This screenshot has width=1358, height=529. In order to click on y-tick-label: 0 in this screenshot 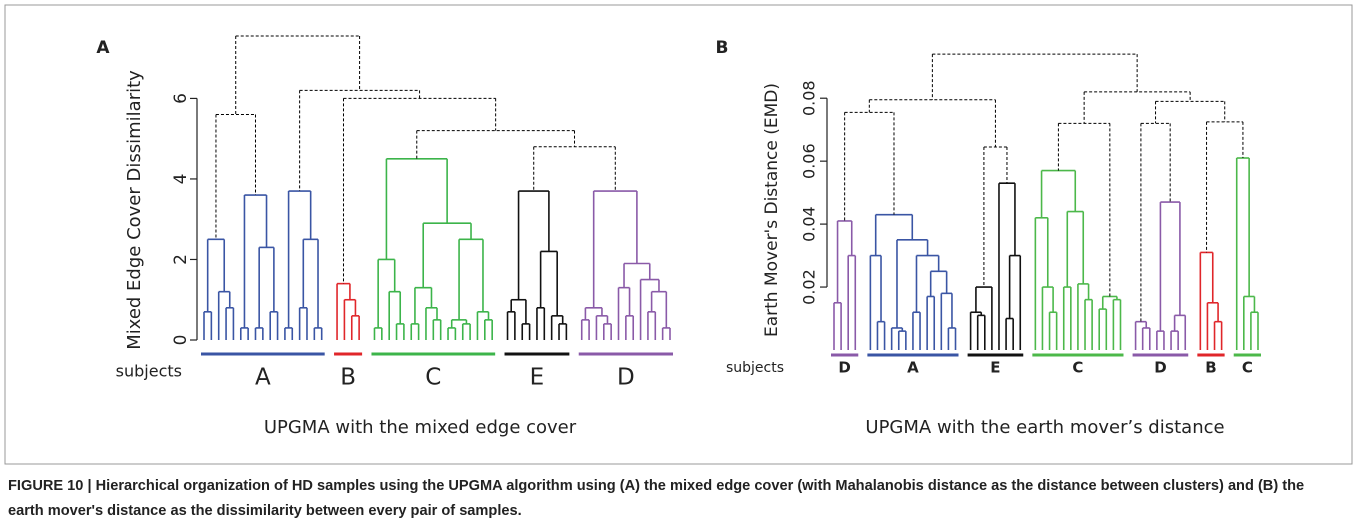, I will do `click(181, 340)`.